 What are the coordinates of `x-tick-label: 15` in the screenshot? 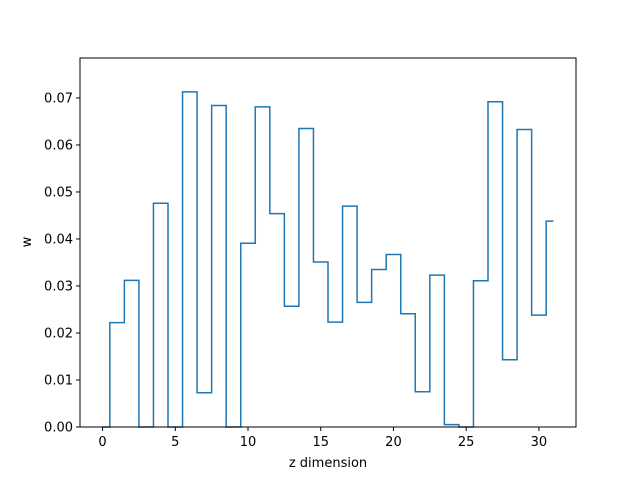 It's located at (320, 442).